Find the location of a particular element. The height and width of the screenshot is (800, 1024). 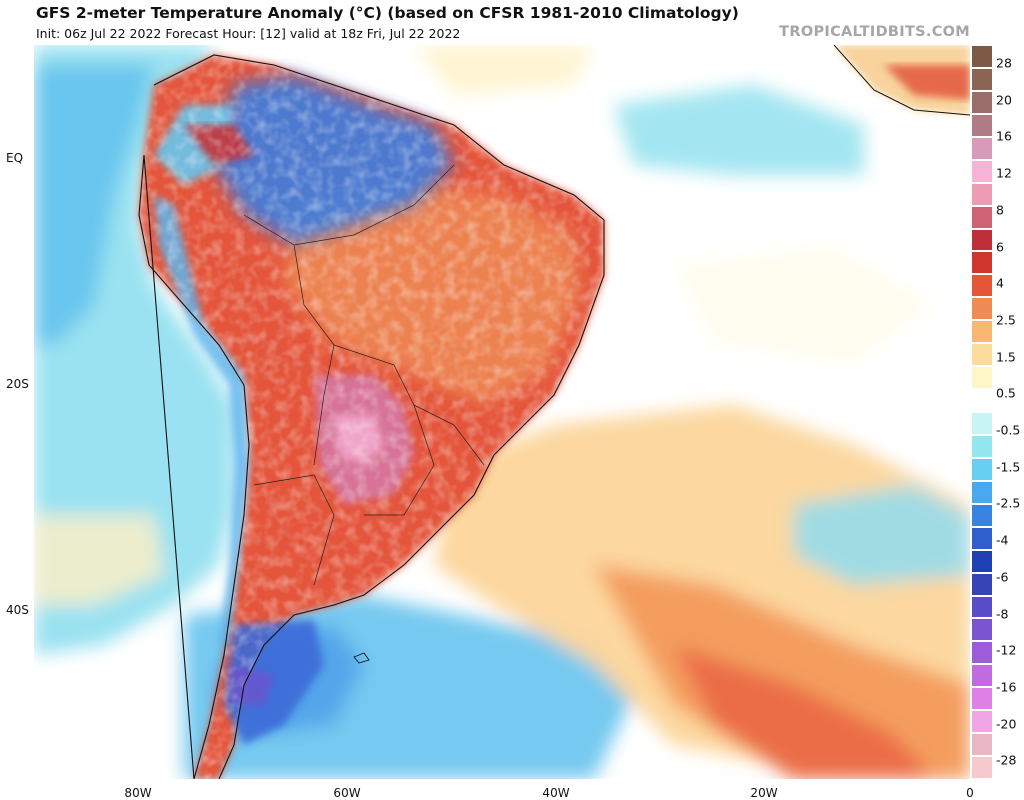

lon-label-80w: 80W is located at coordinates (138, 793).